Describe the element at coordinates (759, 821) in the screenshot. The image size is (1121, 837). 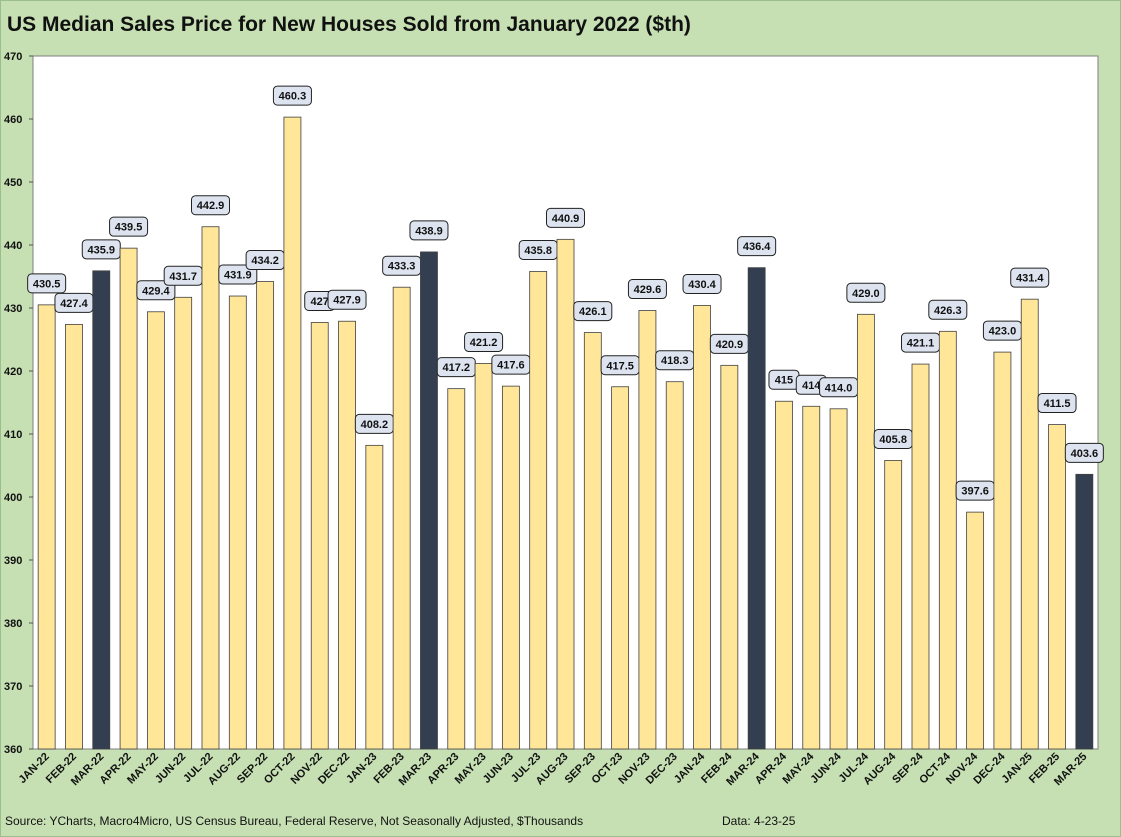
I see `data-date-note: Data: 4-23-25` at that location.